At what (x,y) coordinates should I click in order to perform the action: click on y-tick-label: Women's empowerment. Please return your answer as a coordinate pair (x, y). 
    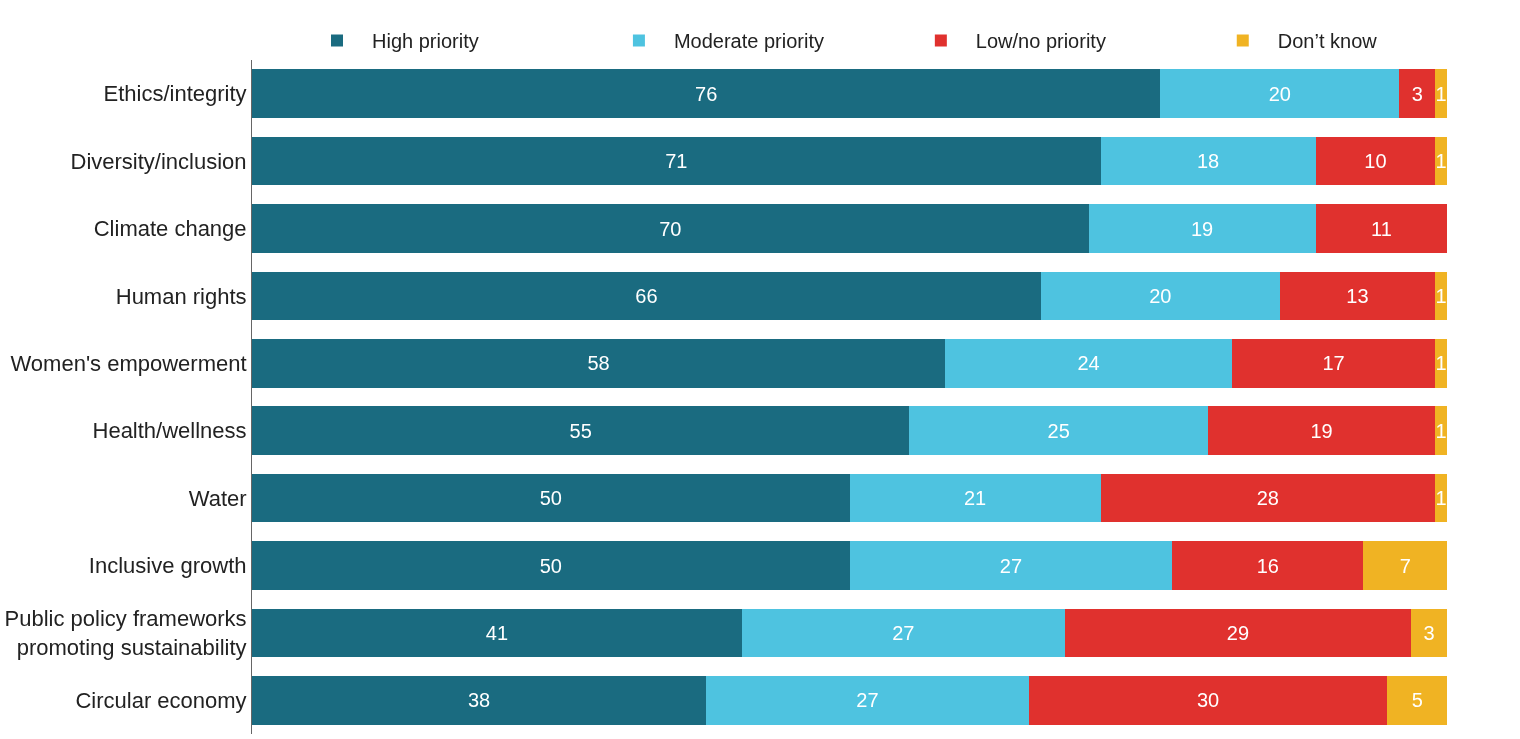
    Looking at the image, I should click on (128, 363).